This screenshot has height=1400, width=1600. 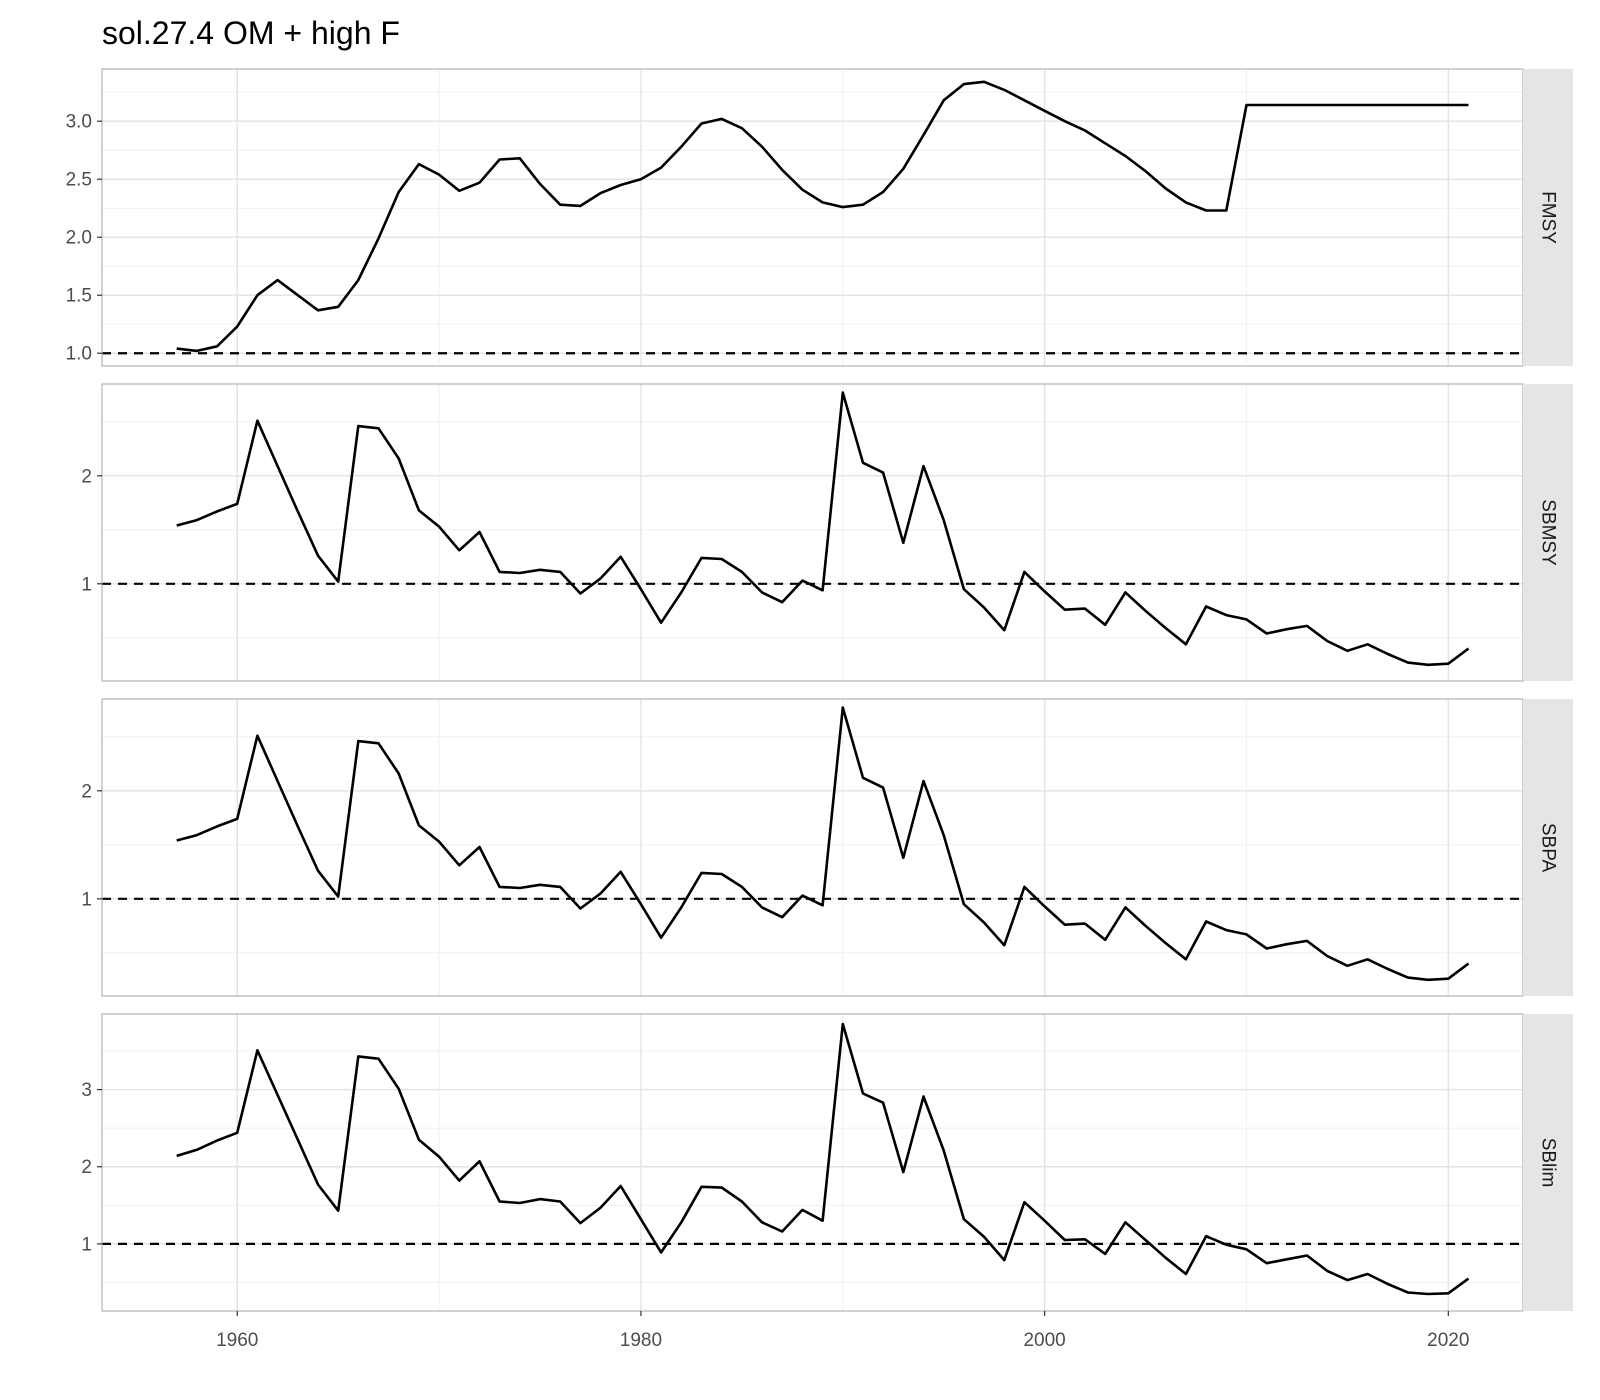 I want to click on x-tick-label: 1960, so click(x=237, y=1340).